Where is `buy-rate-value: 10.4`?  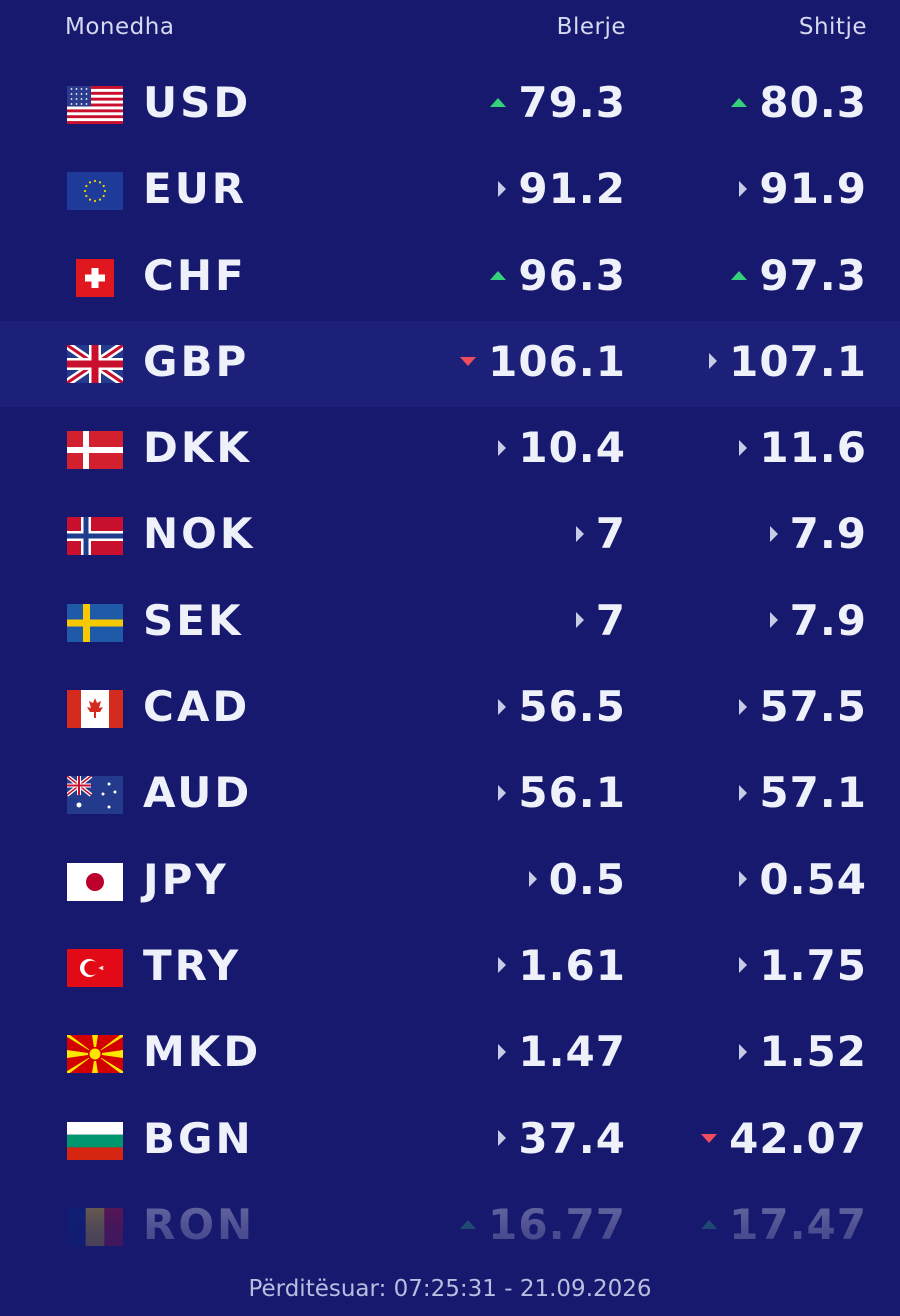
buy-rate-value: 10.4 is located at coordinates (572, 448).